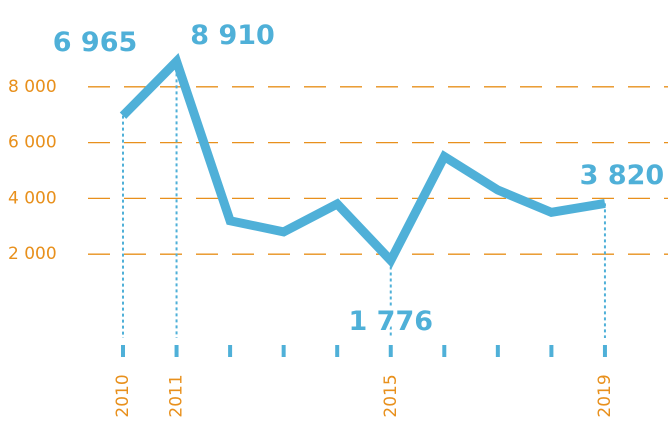 The image size is (668, 423). Describe the element at coordinates (622, 175) in the screenshot. I see `value-label: 3 820` at that location.